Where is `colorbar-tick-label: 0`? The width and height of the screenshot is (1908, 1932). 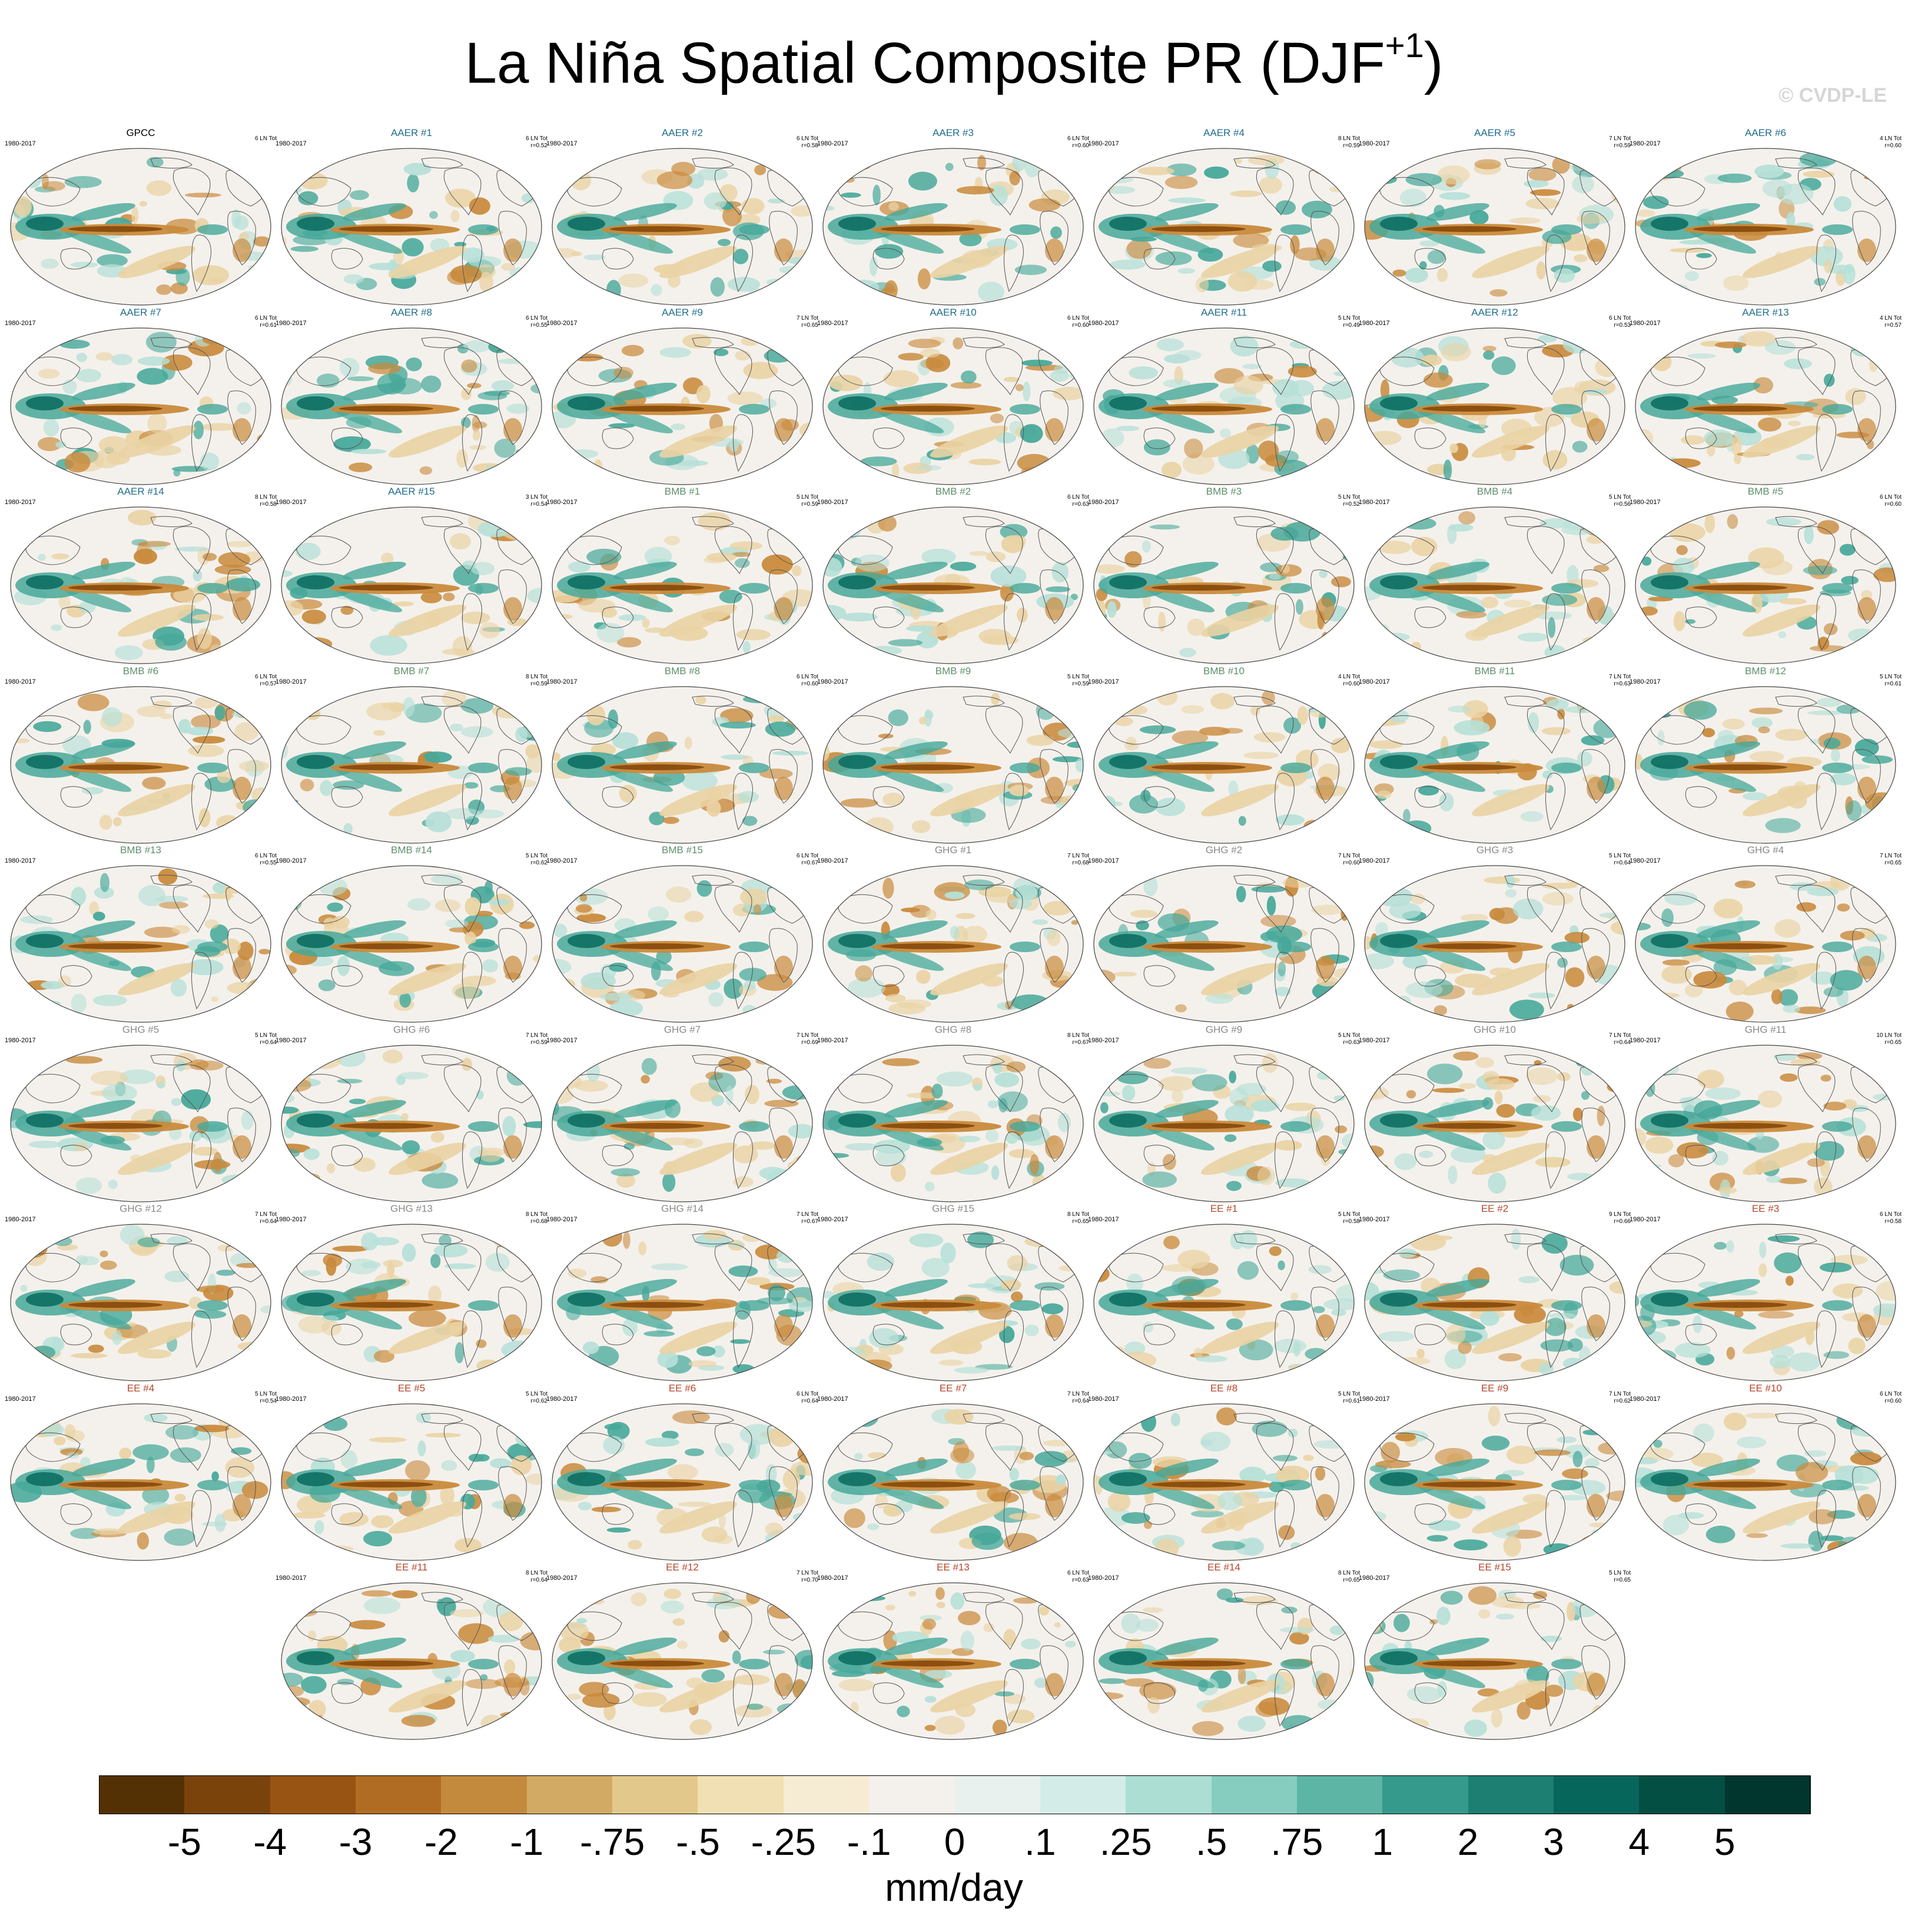 colorbar-tick-label: 0 is located at coordinates (954, 1842).